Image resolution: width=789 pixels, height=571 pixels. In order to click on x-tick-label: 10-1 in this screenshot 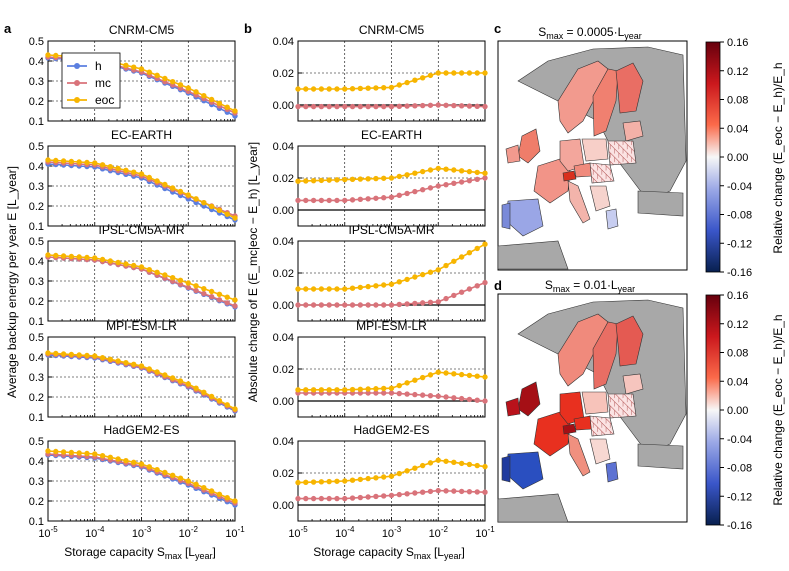, I will do `click(485, 532)`.